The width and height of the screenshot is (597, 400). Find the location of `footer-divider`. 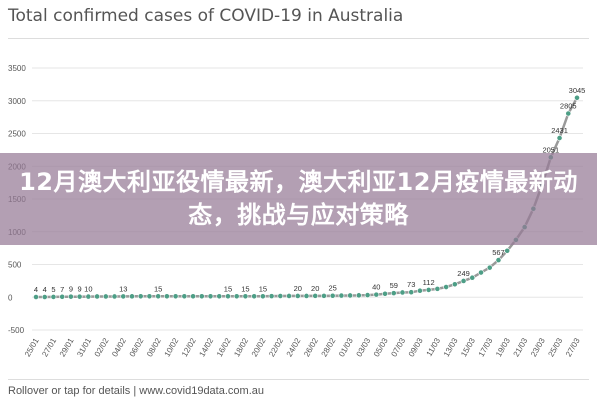

footer-divider is located at coordinates (298, 379).